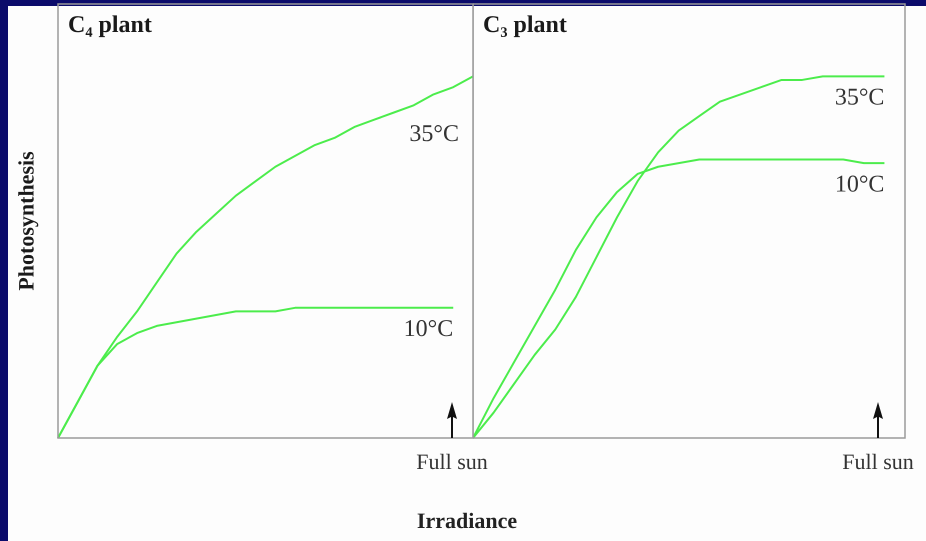 The image size is (926, 541). Describe the element at coordinates (26, 220) in the screenshot. I see `y-axis-title: Photosynthesis` at that location.